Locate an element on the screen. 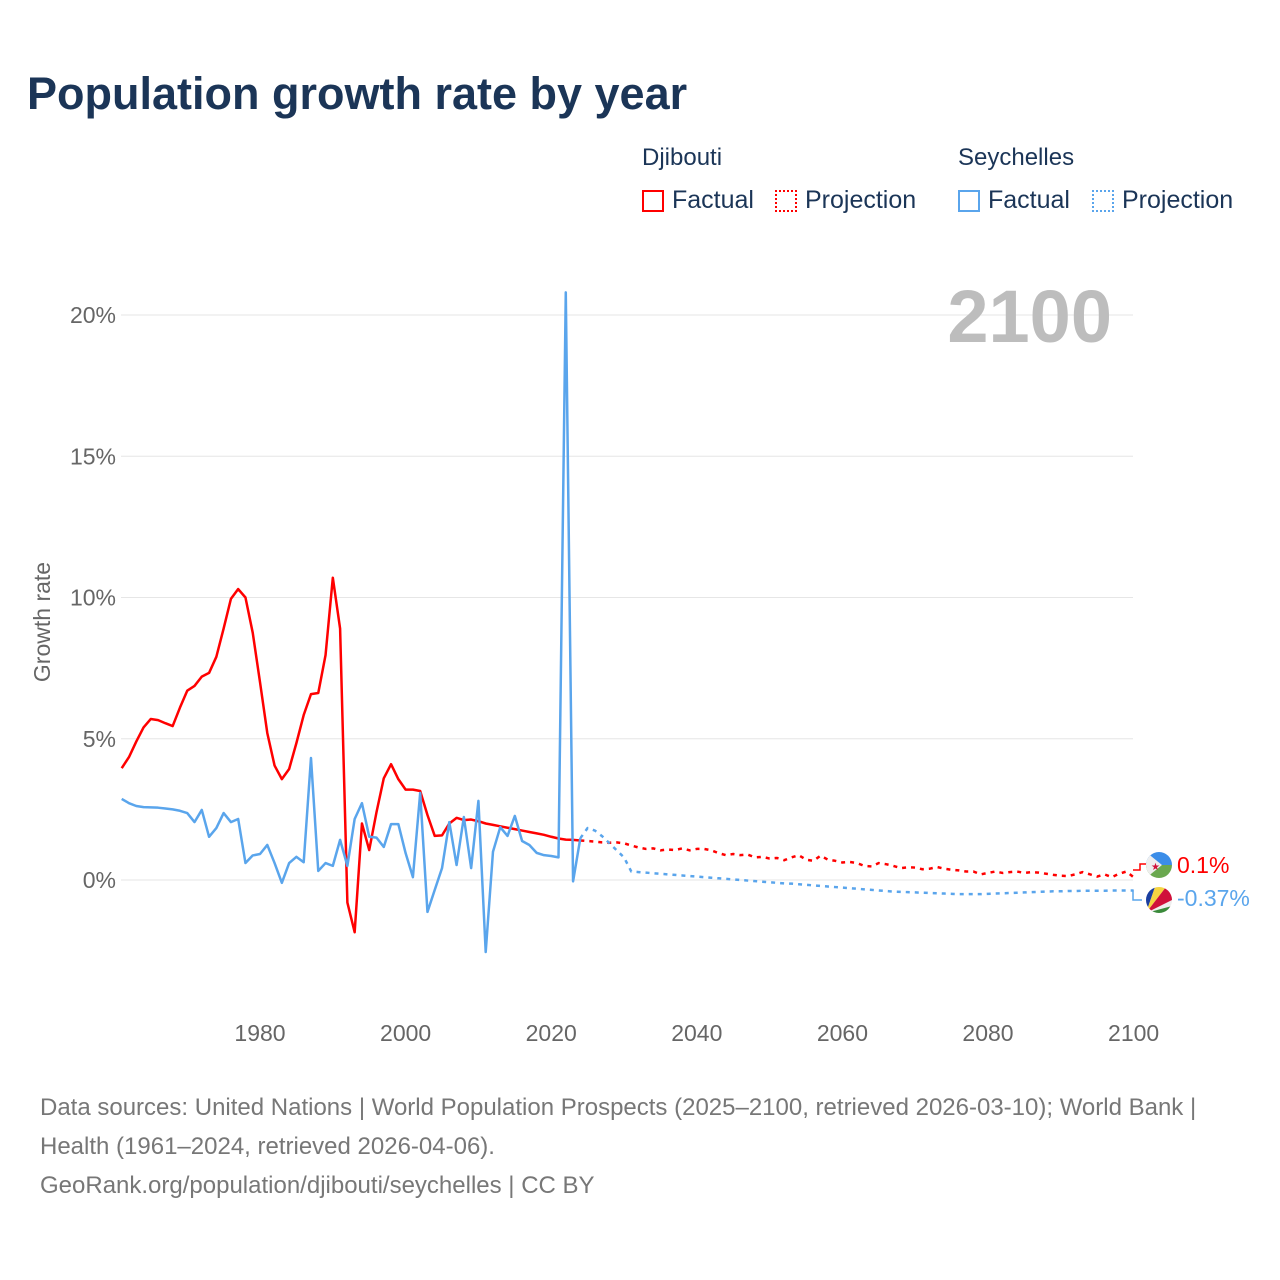 This screenshot has width=1280, height=1280. legend-seychelles-projection: Projection is located at coordinates (1162, 200).